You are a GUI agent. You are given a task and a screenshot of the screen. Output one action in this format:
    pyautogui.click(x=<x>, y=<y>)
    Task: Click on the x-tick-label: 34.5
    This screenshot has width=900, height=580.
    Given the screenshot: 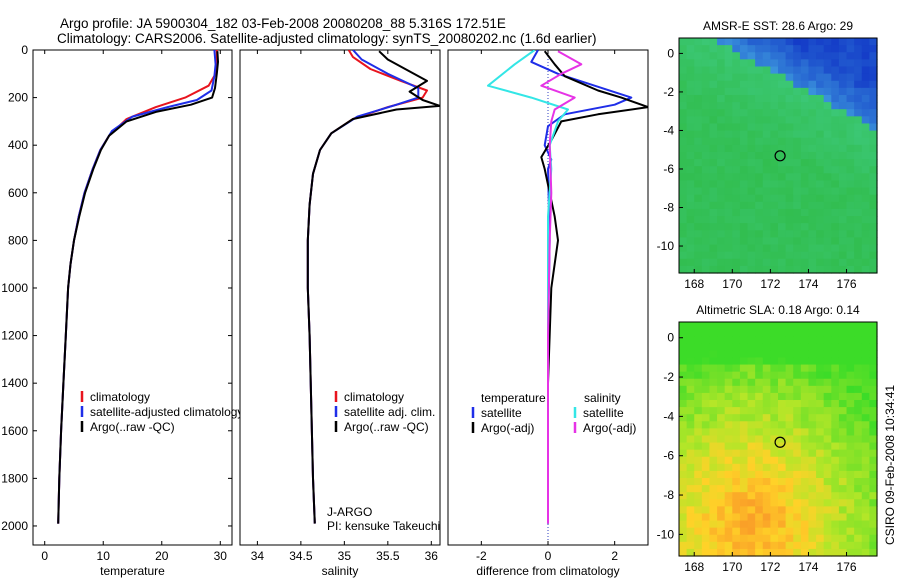 What is the action you would take?
    pyautogui.click(x=301, y=556)
    